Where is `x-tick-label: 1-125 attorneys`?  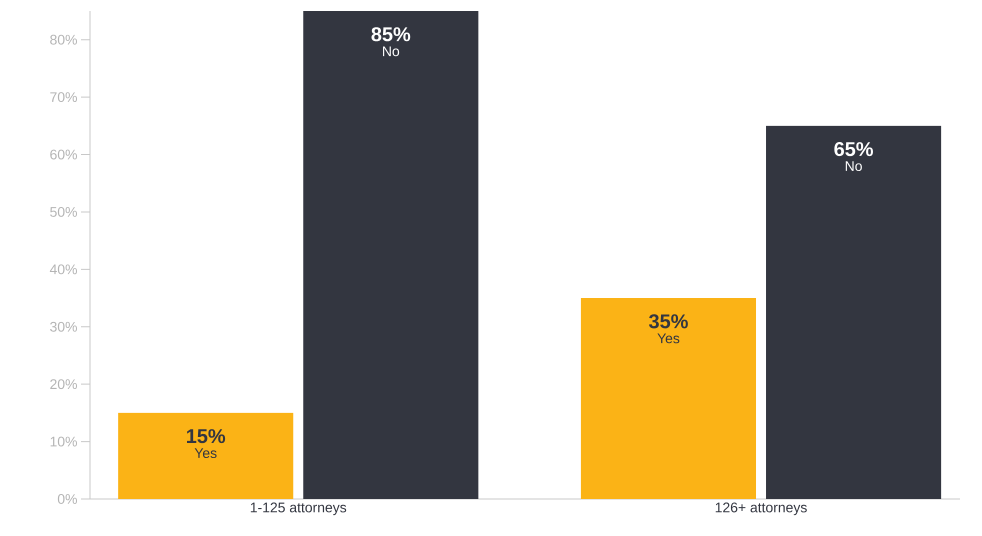 x-tick-label: 1-125 attorneys is located at coordinates (298, 509).